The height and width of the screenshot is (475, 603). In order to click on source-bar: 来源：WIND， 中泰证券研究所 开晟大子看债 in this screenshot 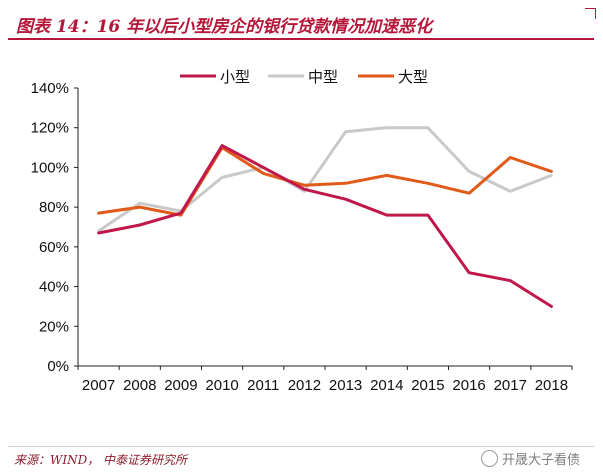, I will do `click(301, 457)`.